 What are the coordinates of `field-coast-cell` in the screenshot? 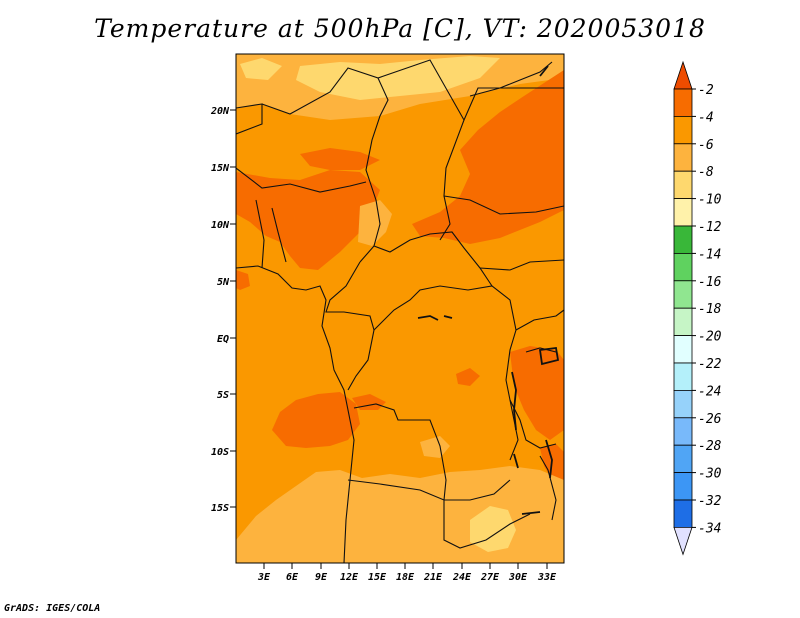 It's located at (243, 280).